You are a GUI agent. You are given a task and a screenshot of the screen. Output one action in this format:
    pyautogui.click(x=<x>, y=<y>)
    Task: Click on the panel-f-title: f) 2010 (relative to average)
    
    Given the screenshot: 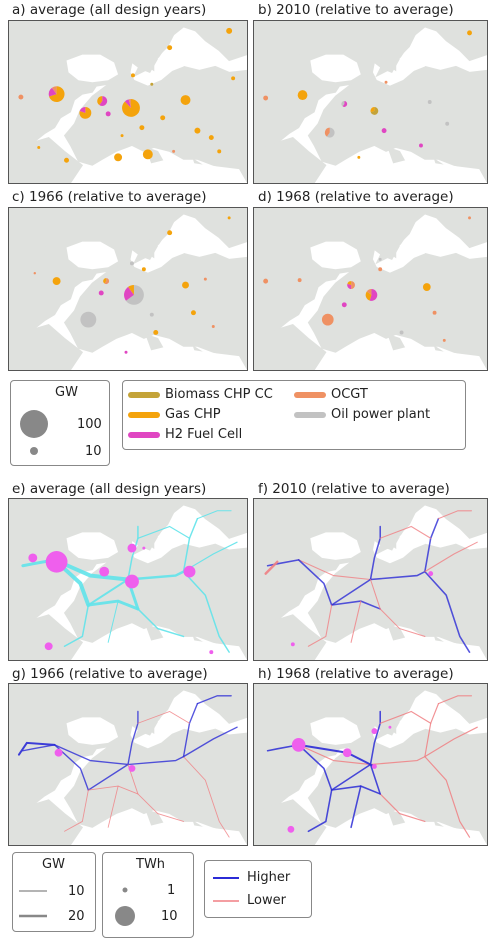 What is the action you would take?
    pyautogui.click(x=354, y=489)
    